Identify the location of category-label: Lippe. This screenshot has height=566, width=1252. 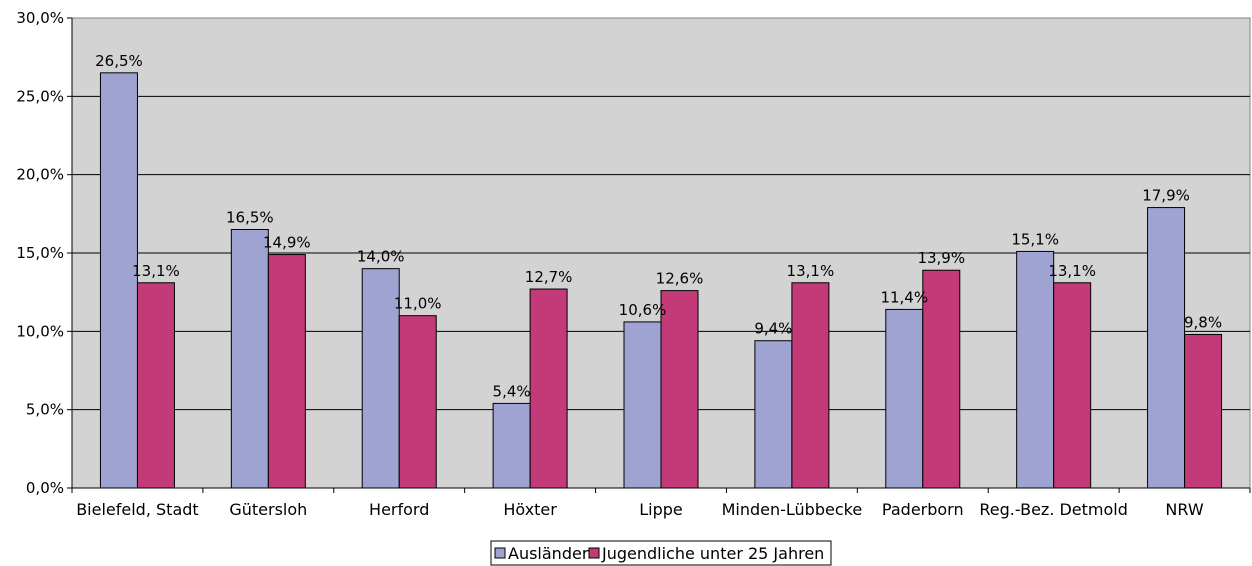
(661, 509).